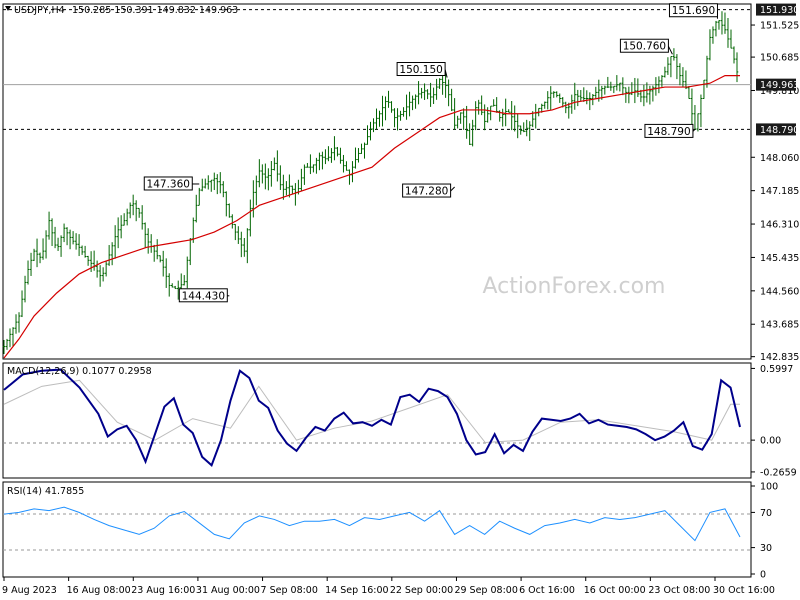 The height and width of the screenshot is (600, 800). Describe the element at coordinates (155, 10) in the screenshot. I see `ohlc-label: 150.285 150.391 149.832 149.963` at that location.